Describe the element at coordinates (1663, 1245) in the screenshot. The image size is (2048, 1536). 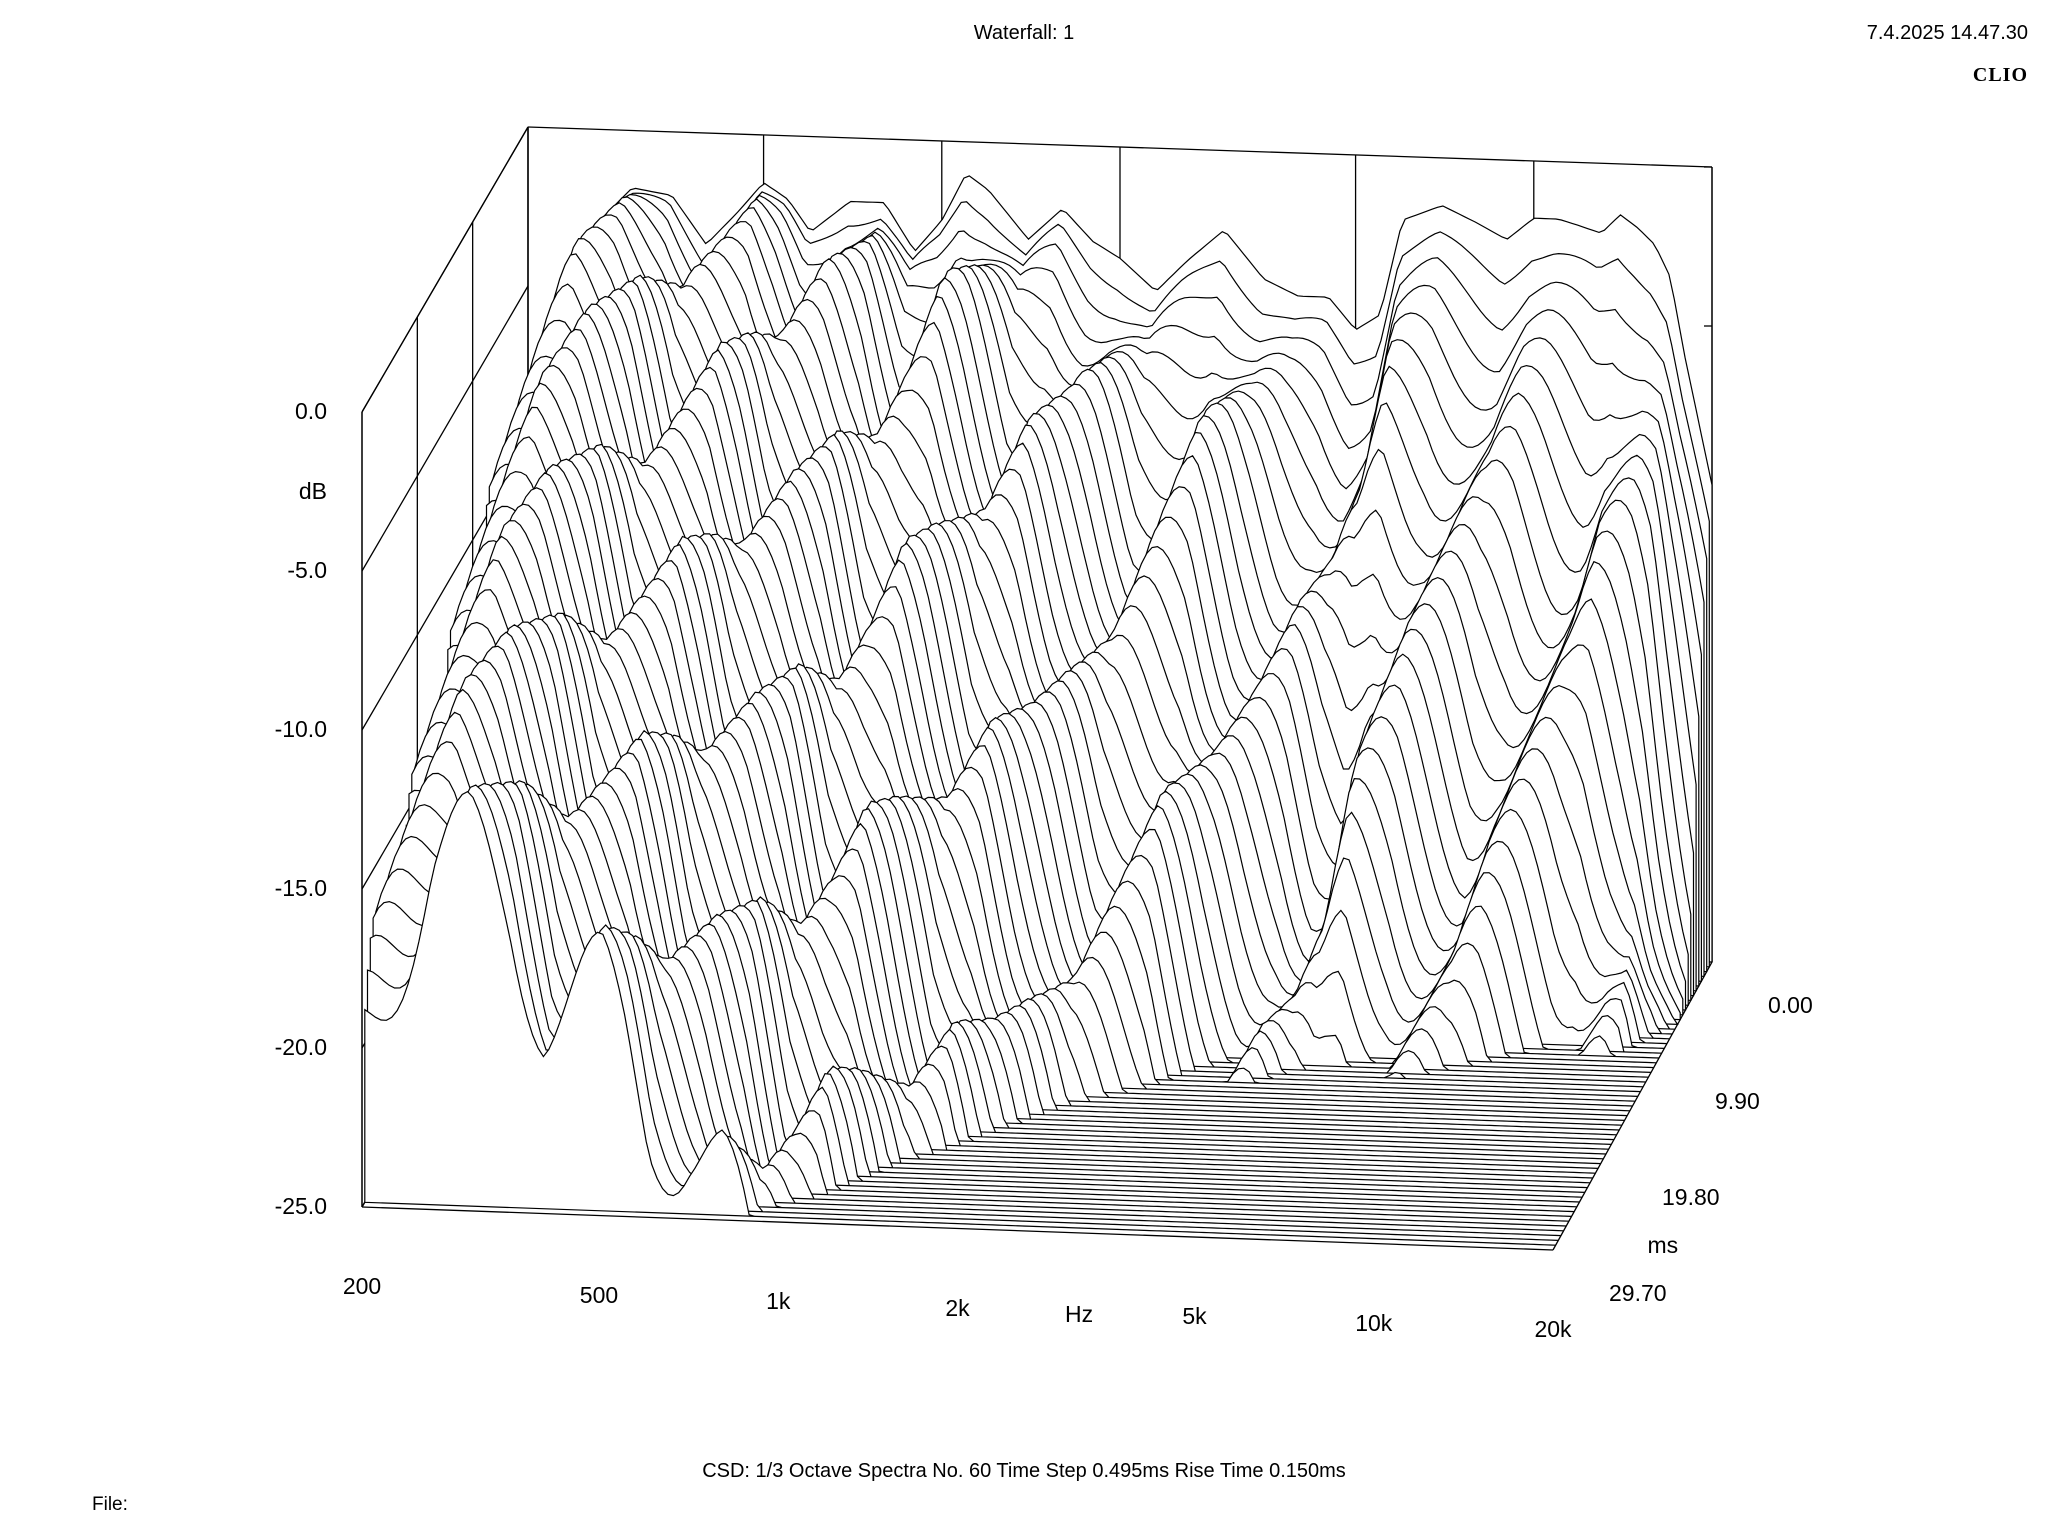
I see `z-axis-label: ms` at that location.